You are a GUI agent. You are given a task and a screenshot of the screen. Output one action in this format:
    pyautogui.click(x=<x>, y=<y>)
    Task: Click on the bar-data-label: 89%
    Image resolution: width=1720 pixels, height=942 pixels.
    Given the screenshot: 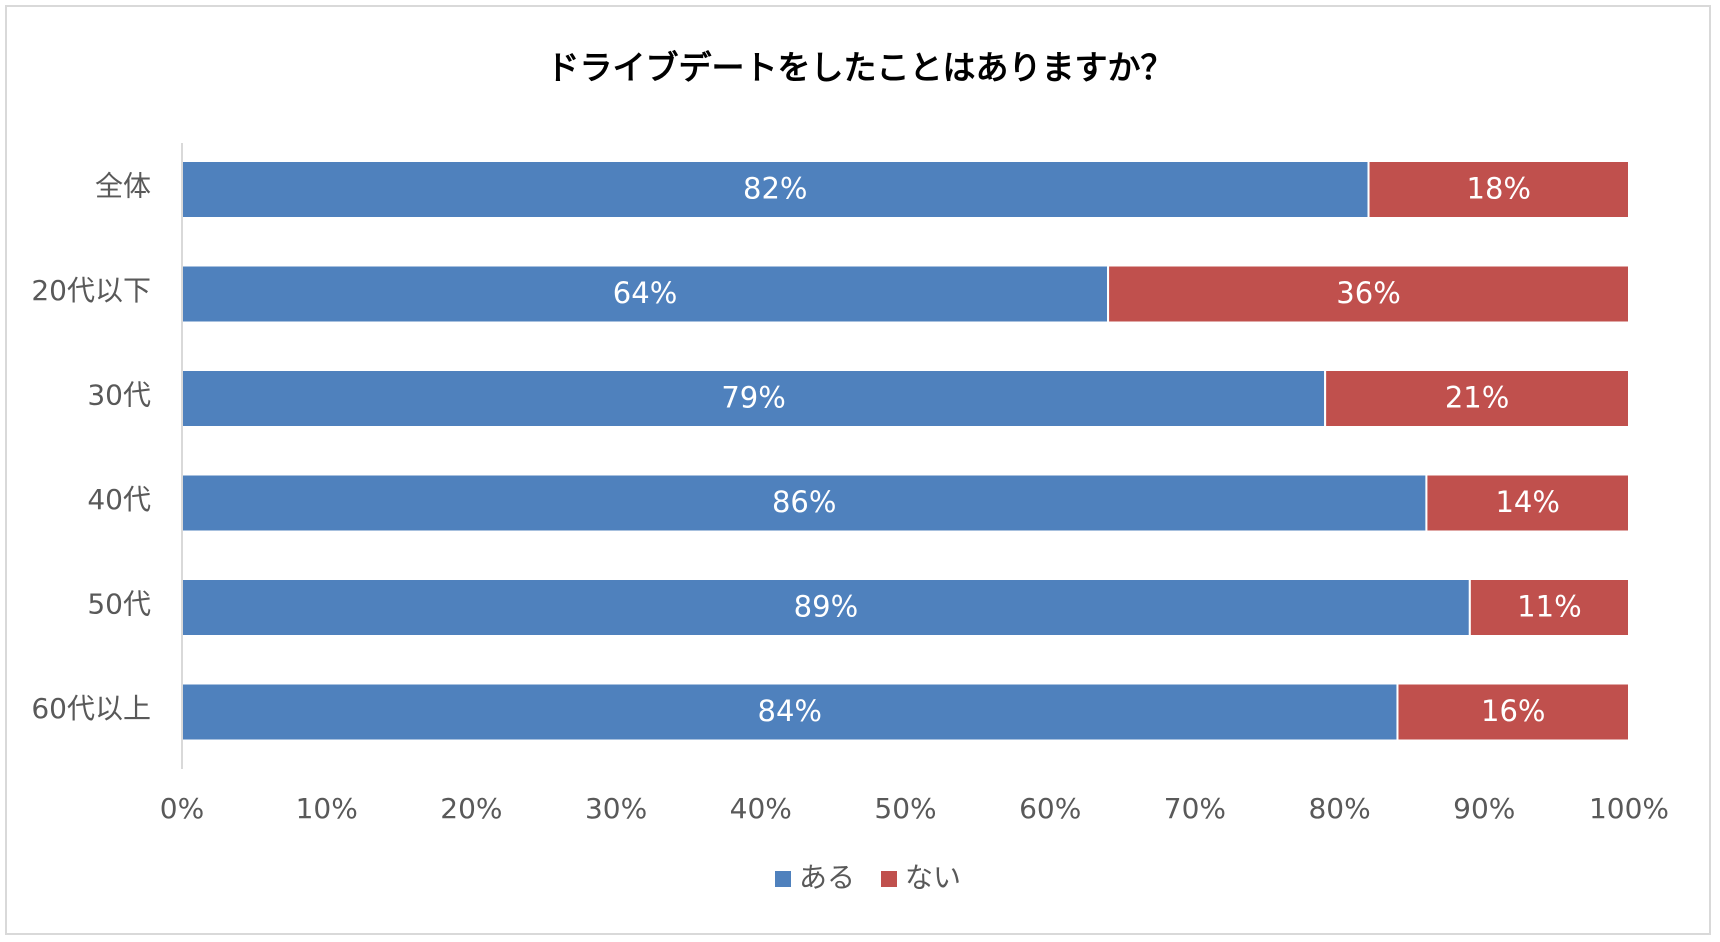 What is the action you would take?
    pyautogui.click(x=826, y=607)
    